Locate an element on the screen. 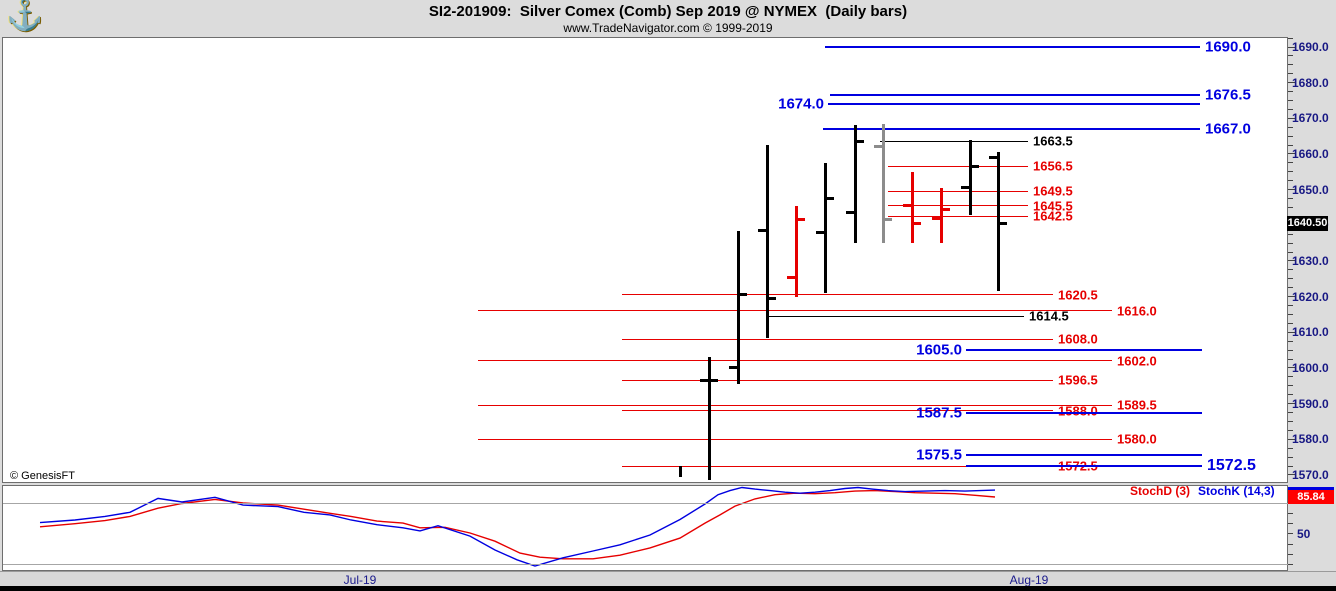 The image size is (1336, 591). price-axis-label: 1660.0 is located at coordinates (1310, 153).